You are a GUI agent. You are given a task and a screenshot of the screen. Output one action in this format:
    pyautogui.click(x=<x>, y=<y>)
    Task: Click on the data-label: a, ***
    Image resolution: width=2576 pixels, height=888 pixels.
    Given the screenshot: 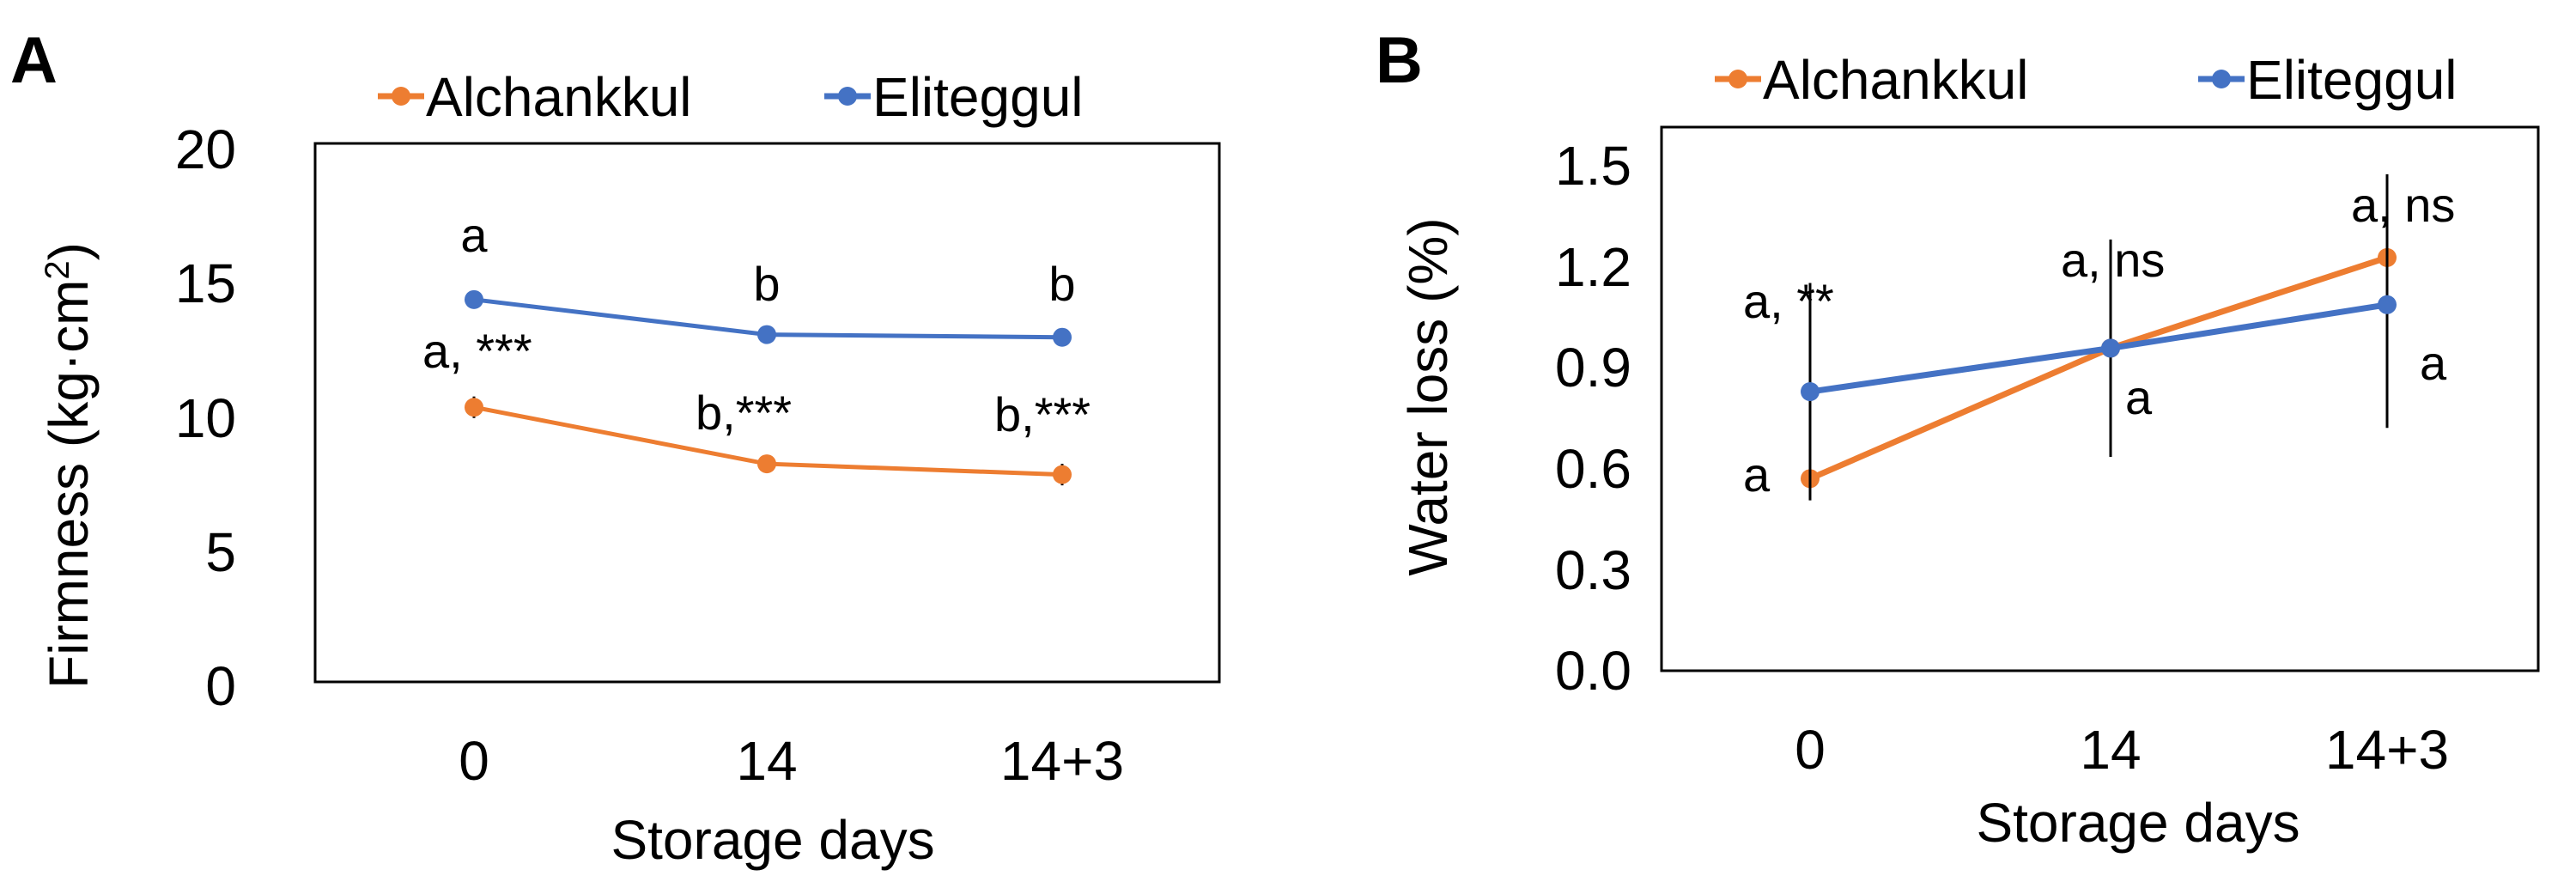 What is the action you would take?
    pyautogui.click(x=477, y=351)
    